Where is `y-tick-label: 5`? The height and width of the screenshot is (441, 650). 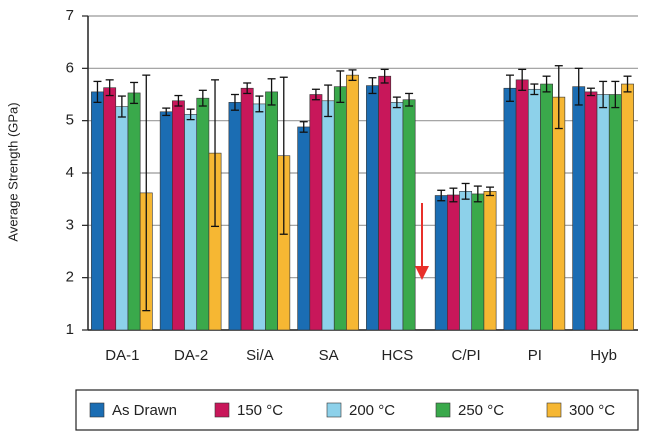 y-tick-label: 5 is located at coordinates (70, 120).